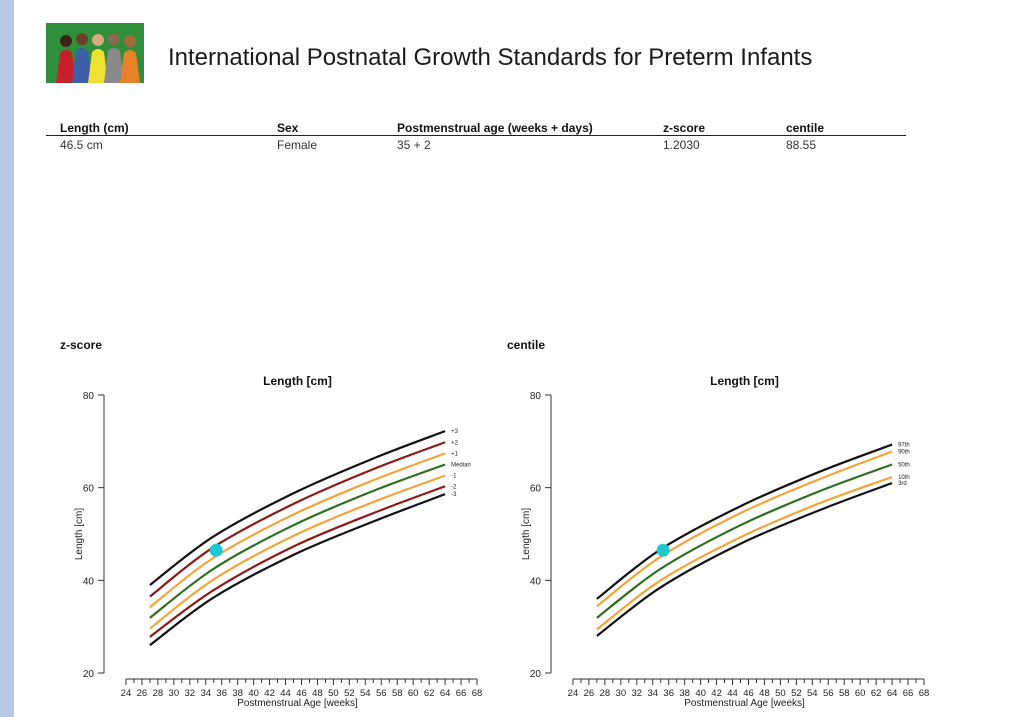 This screenshot has height=717, width=1009. Describe the element at coordinates (536, 396) in the screenshot. I see `centile-y-tick-label: 80` at that location.